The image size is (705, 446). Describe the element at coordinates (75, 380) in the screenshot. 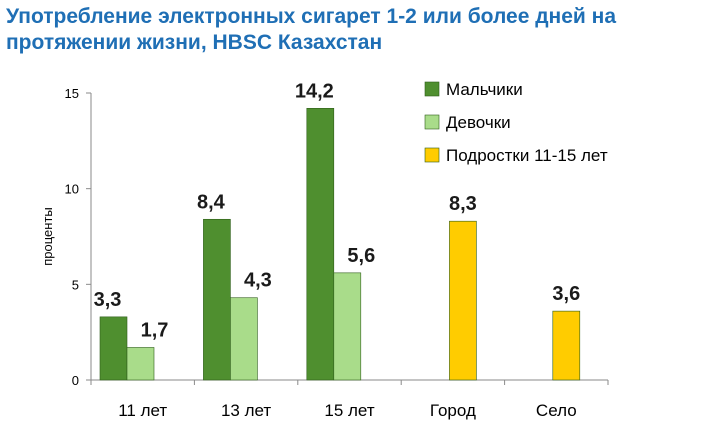

I see `y-tick-label: 0` at that location.